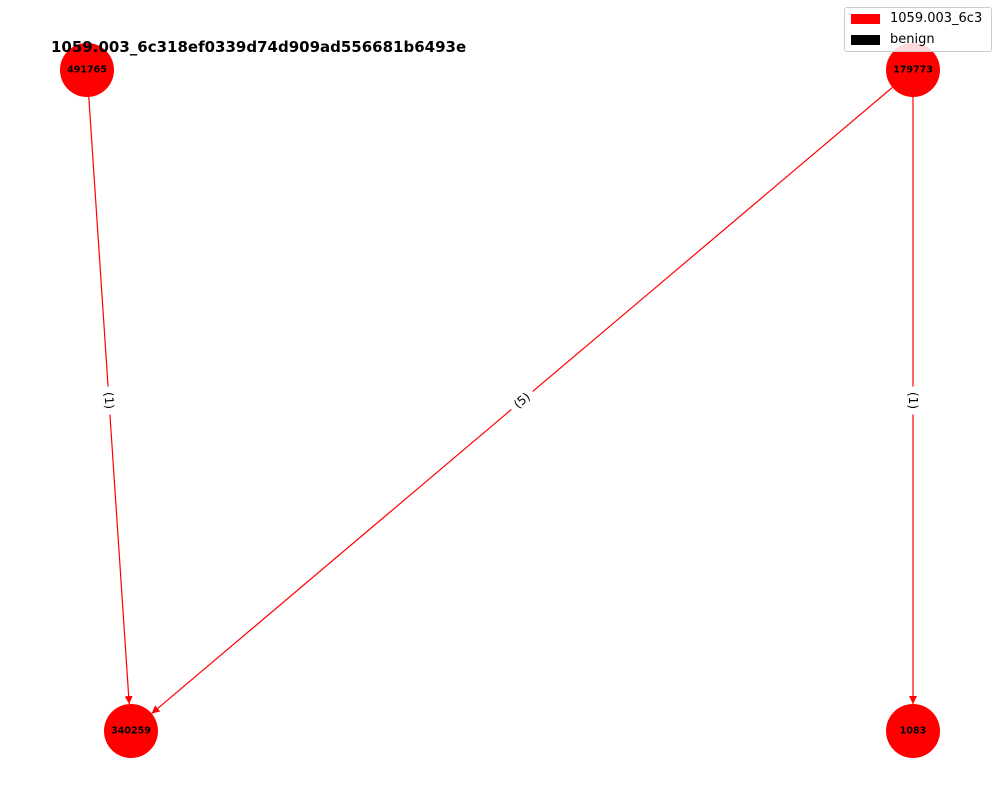 Image resolution: width=1000 pixels, height=800 pixels. I want to click on node-label: 340259, so click(131, 731).